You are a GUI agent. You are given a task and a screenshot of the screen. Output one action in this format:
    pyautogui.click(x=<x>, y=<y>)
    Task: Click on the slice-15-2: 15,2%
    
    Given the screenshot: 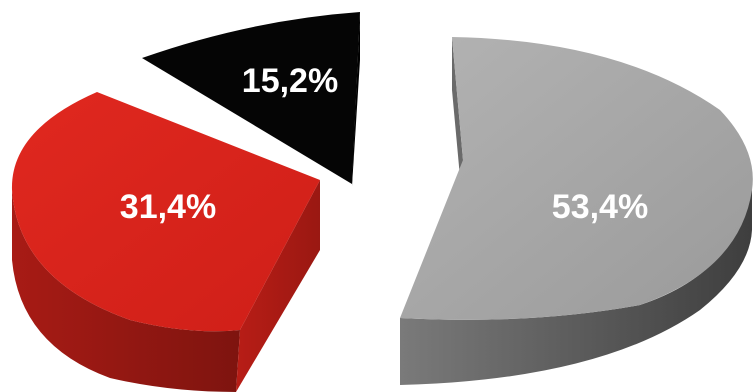 What is the action you would take?
    pyautogui.click(x=251, y=99)
    